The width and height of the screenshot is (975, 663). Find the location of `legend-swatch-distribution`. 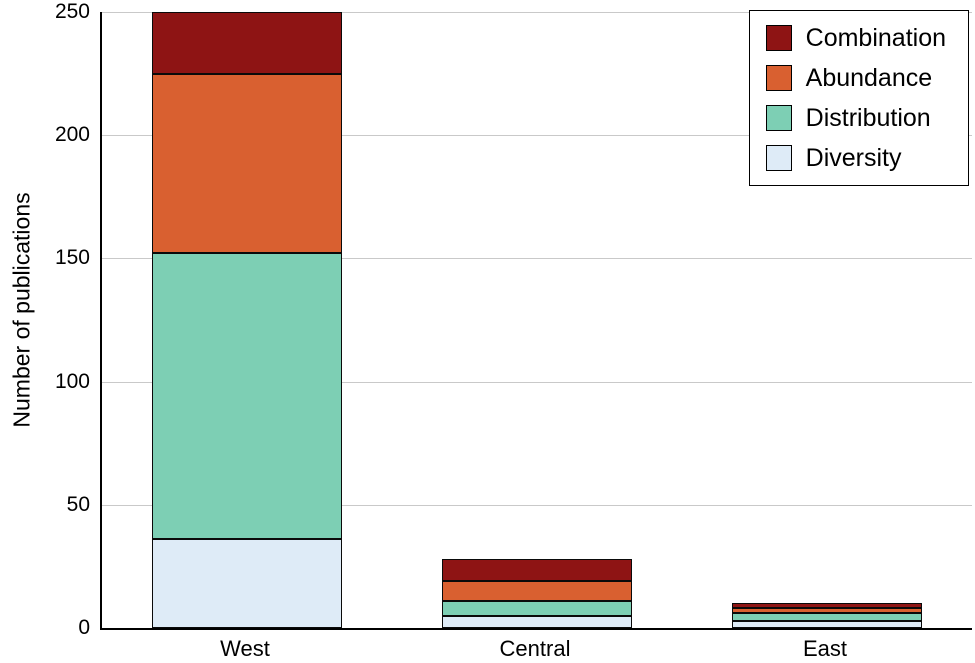

legend-swatch-distribution is located at coordinates (778, 118).